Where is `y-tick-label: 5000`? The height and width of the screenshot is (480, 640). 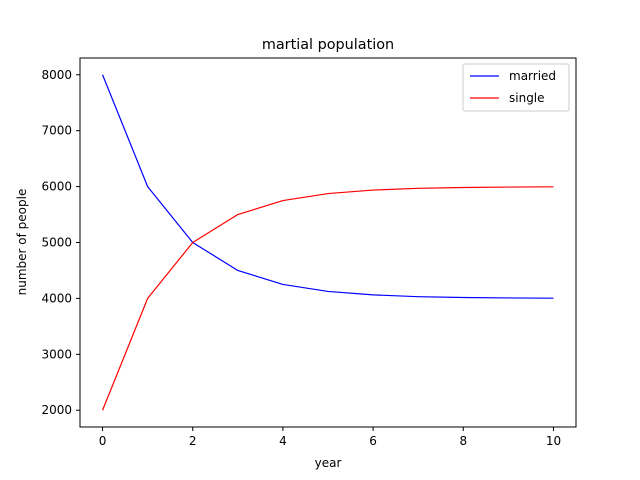 y-tick-label: 5000 is located at coordinates (56, 243).